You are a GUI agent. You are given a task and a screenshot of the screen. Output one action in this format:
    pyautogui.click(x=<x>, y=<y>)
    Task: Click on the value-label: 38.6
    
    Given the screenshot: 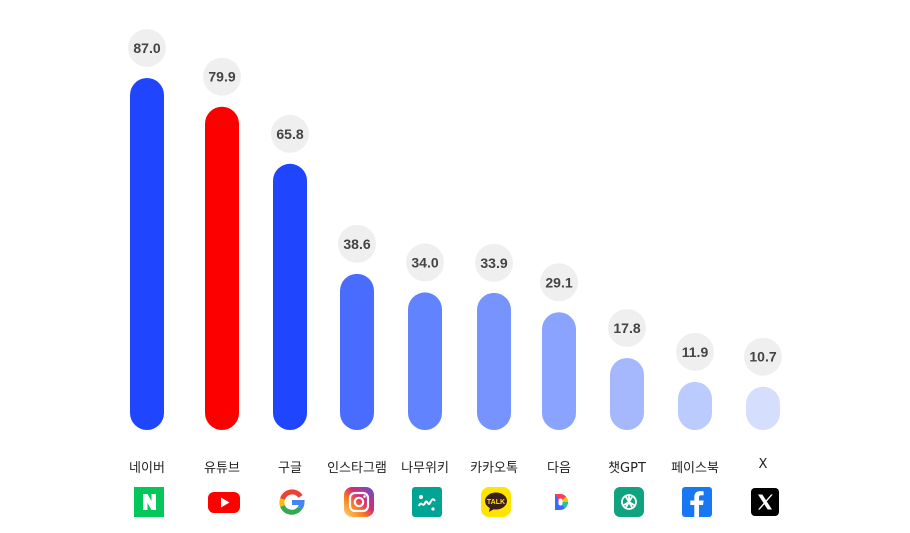 What is the action you would take?
    pyautogui.click(x=356, y=244)
    